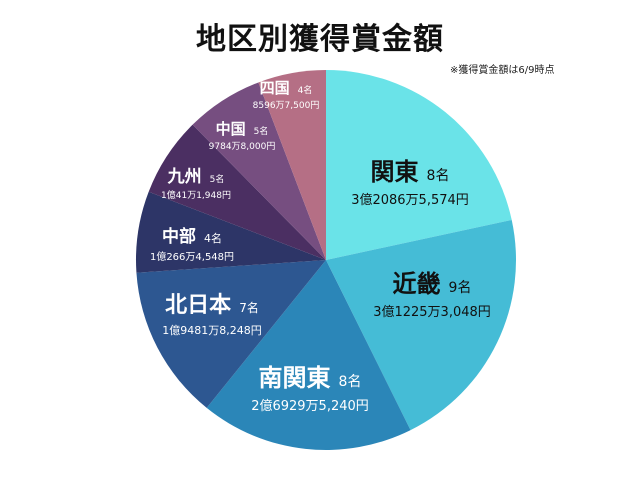  Describe the element at coordinates (310, 378) in the screenshot. I see `slice-region-label: 南関東 8名` at that location.